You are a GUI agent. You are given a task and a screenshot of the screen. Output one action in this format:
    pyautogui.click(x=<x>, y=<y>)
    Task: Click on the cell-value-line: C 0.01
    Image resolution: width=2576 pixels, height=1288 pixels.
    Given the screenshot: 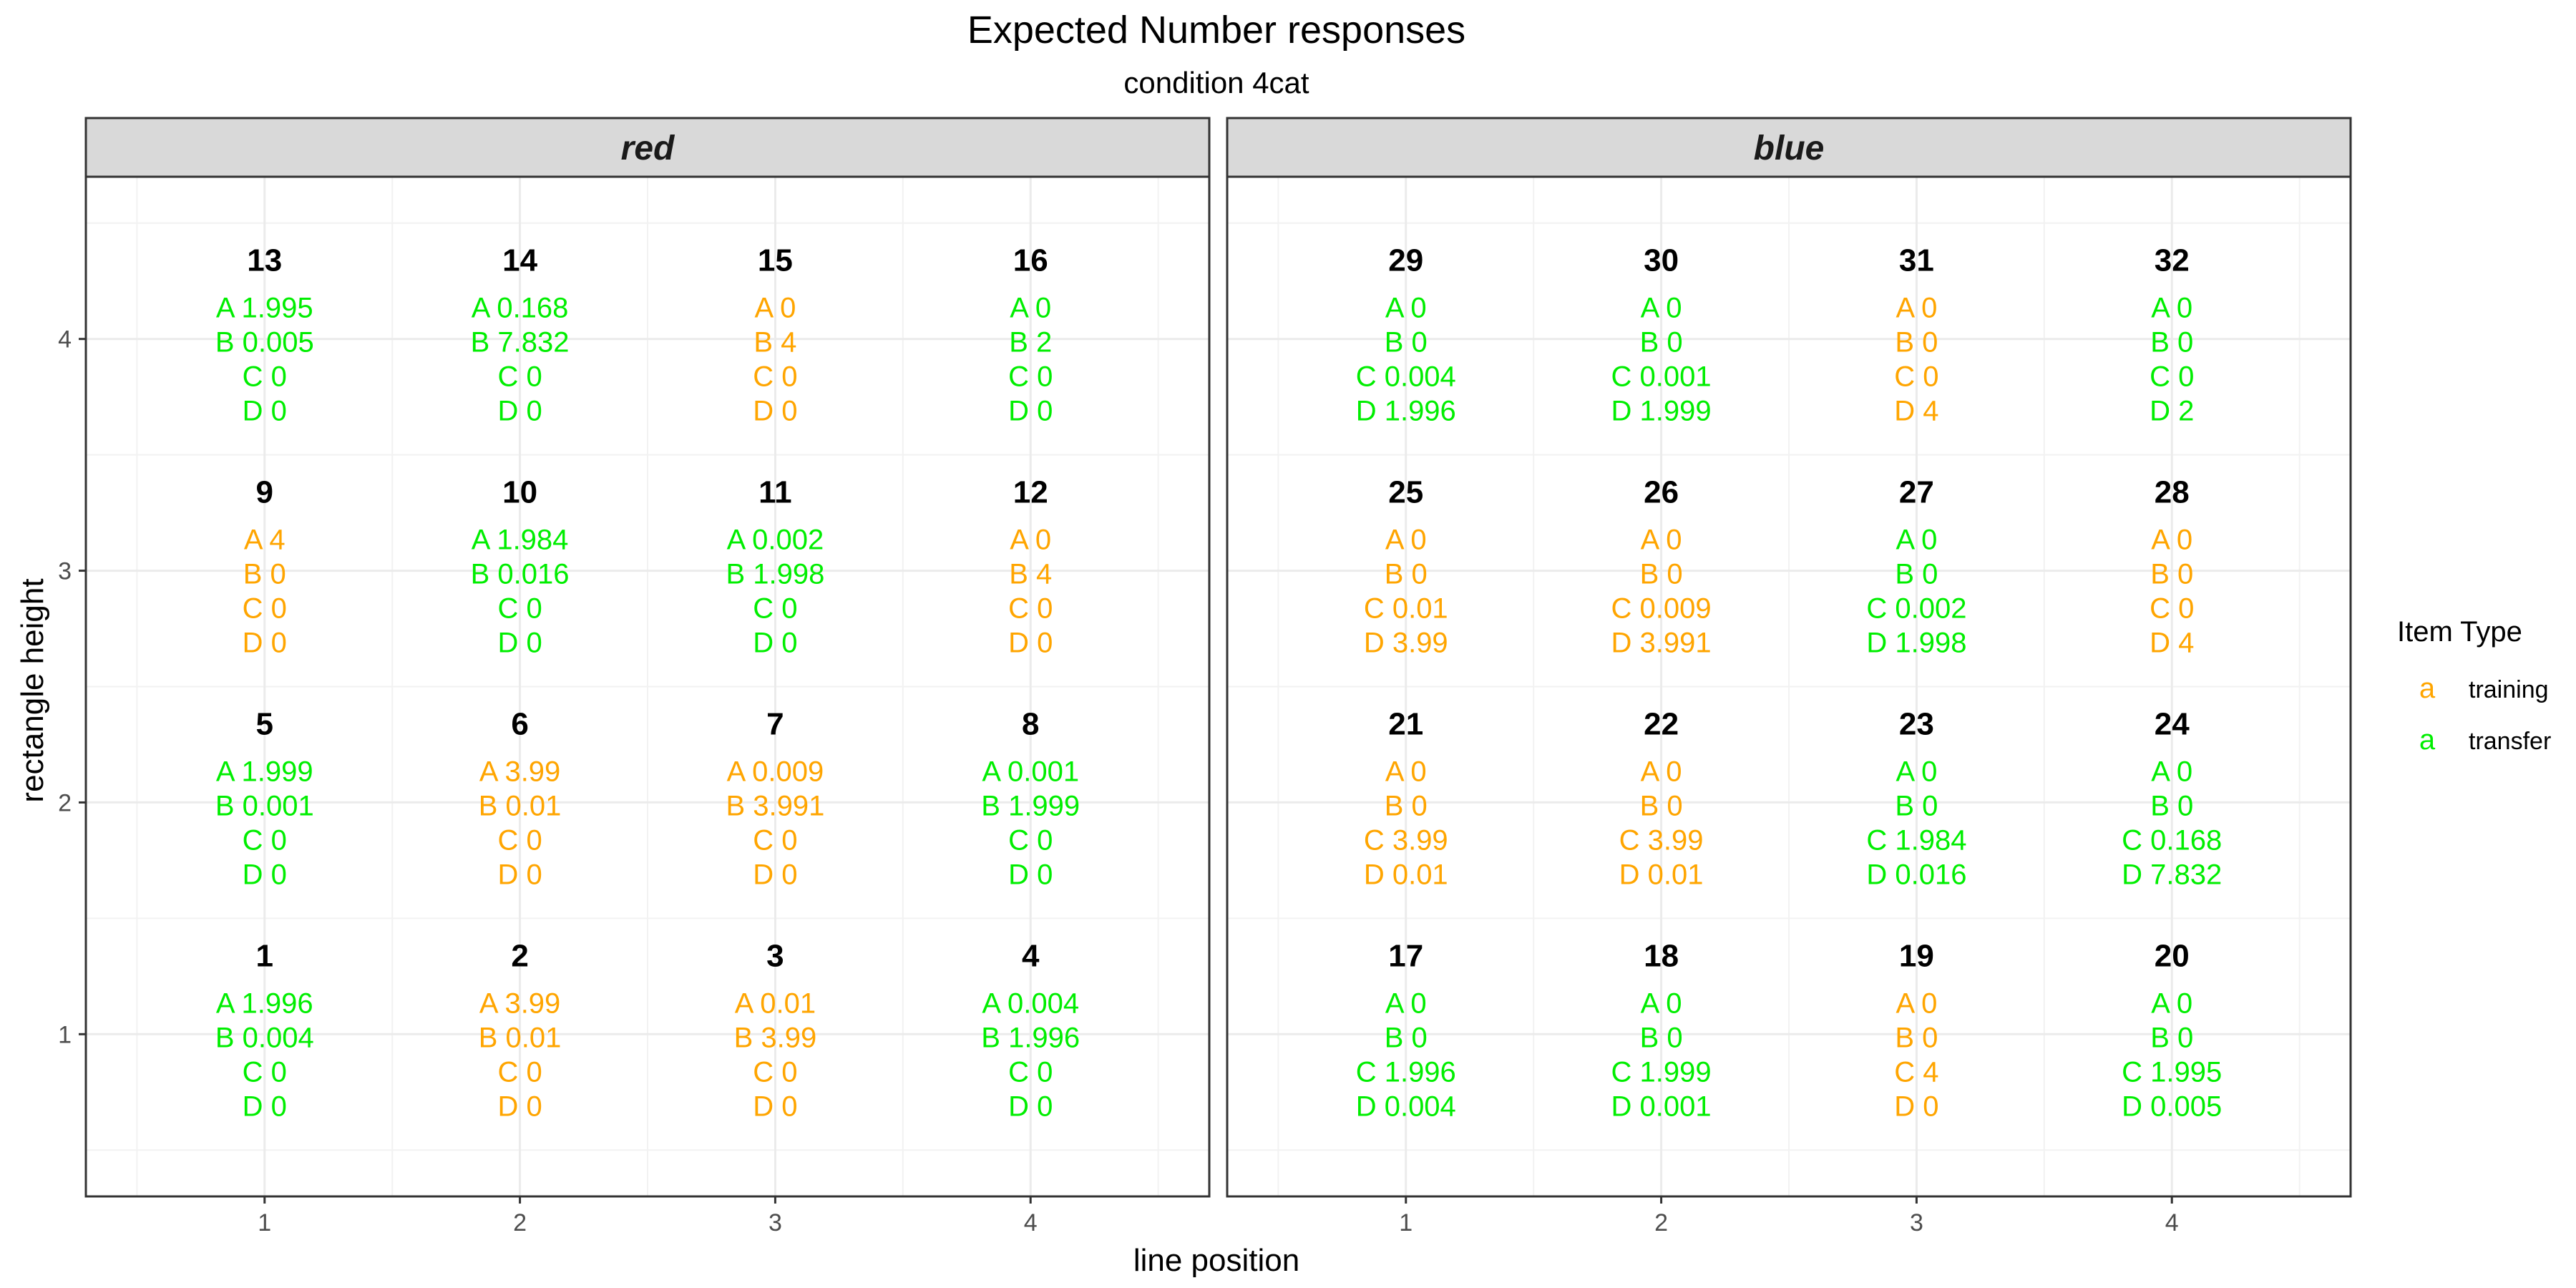 What is the action you would take?
    pyautogui.click(x=1406, y=609)
    